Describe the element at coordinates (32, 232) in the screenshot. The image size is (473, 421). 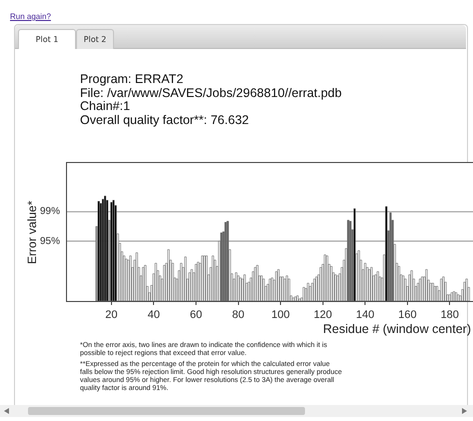
I see `y-axis-title: Error value*` at that location.